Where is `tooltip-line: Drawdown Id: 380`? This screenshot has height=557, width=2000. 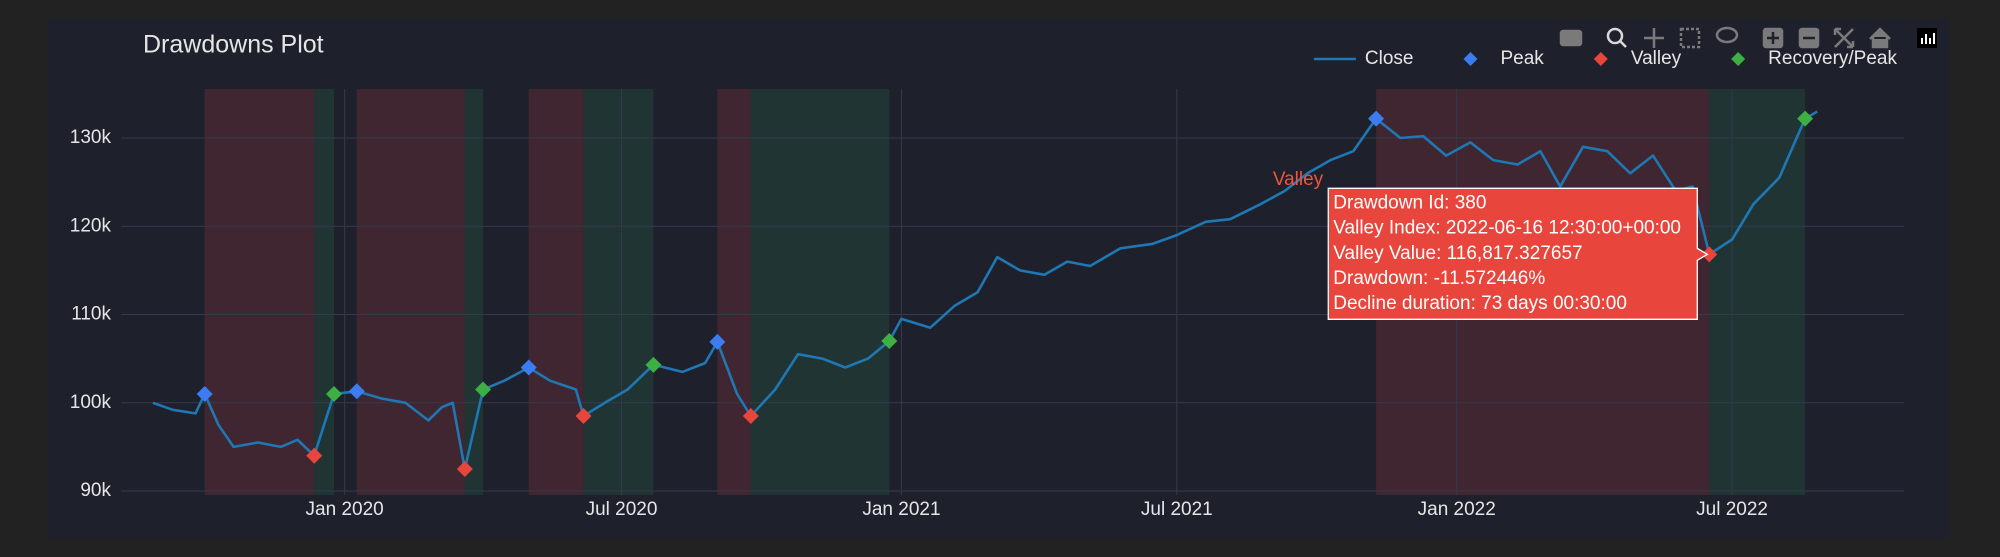 tooltip-line: Drawdown Id: 380 is located at coordinates (1409, 202).